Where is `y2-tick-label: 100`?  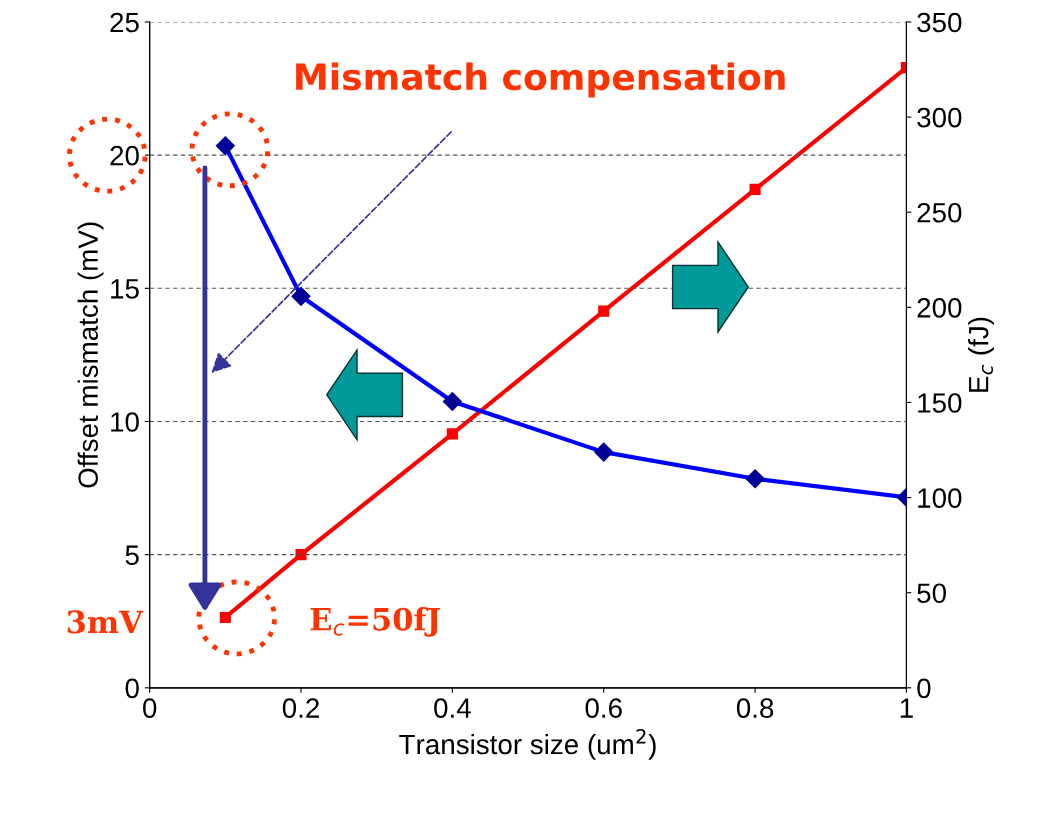
y2-tick-label: 100 is located at coordinates (940, 498).